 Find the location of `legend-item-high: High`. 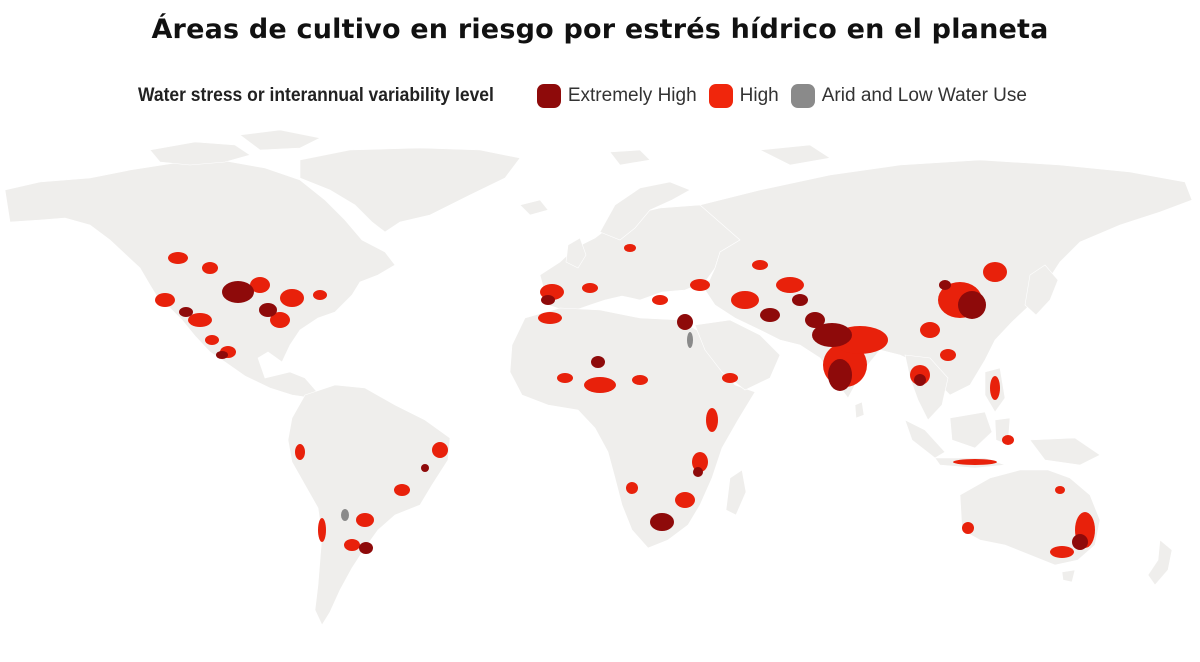

legend-item-high: High is located at coordinates (743, 96).